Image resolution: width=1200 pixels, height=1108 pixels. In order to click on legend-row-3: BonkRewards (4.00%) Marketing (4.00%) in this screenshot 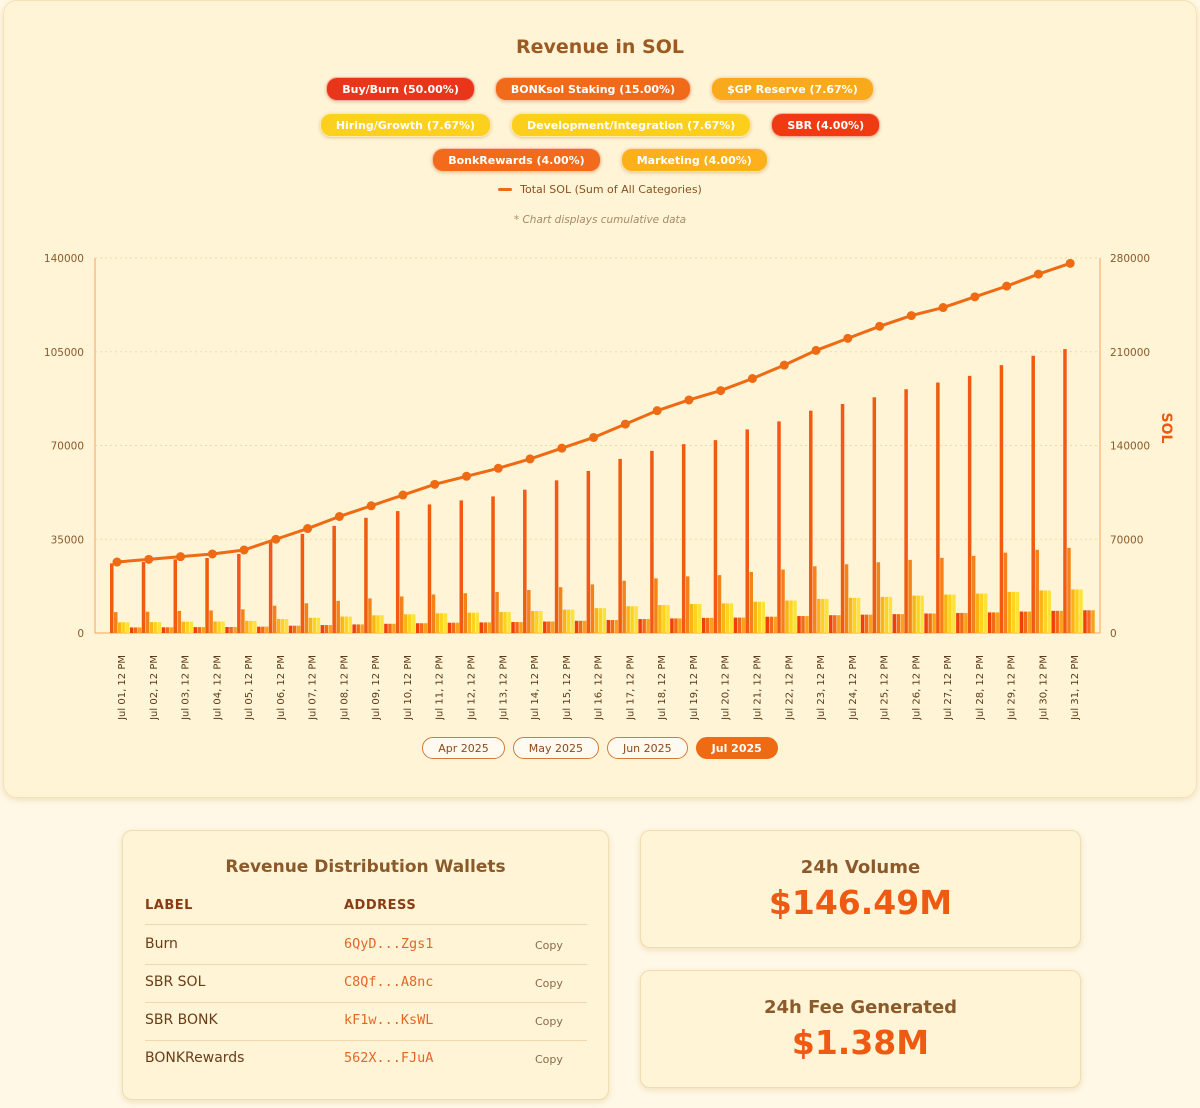, I will do `click(600, 160)`.